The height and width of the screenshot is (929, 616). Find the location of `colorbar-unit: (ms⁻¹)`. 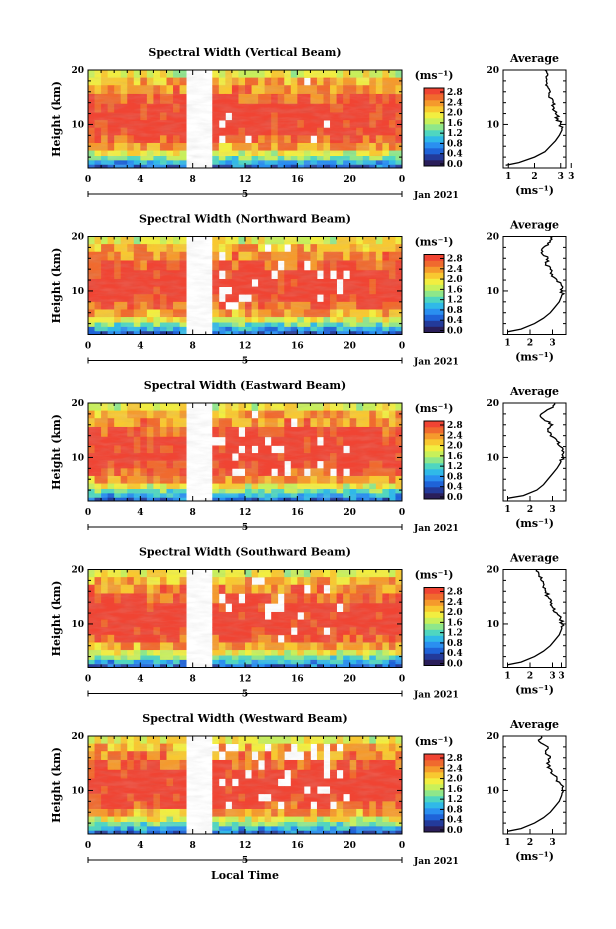

colorbar-unit: (ms⁻¹) is located at coordinates (434, 75).